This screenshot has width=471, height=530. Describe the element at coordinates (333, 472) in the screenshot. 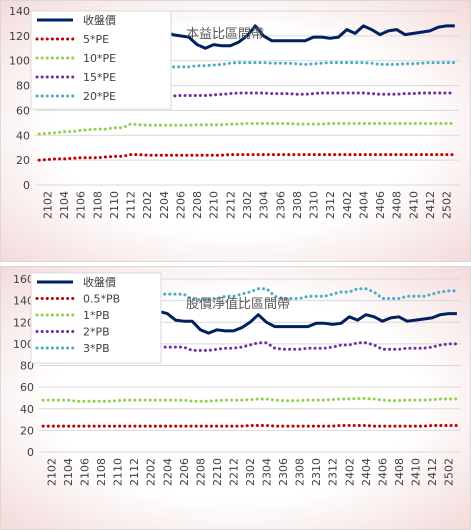

I see `pb-x-tick-label: 2312` at that location.